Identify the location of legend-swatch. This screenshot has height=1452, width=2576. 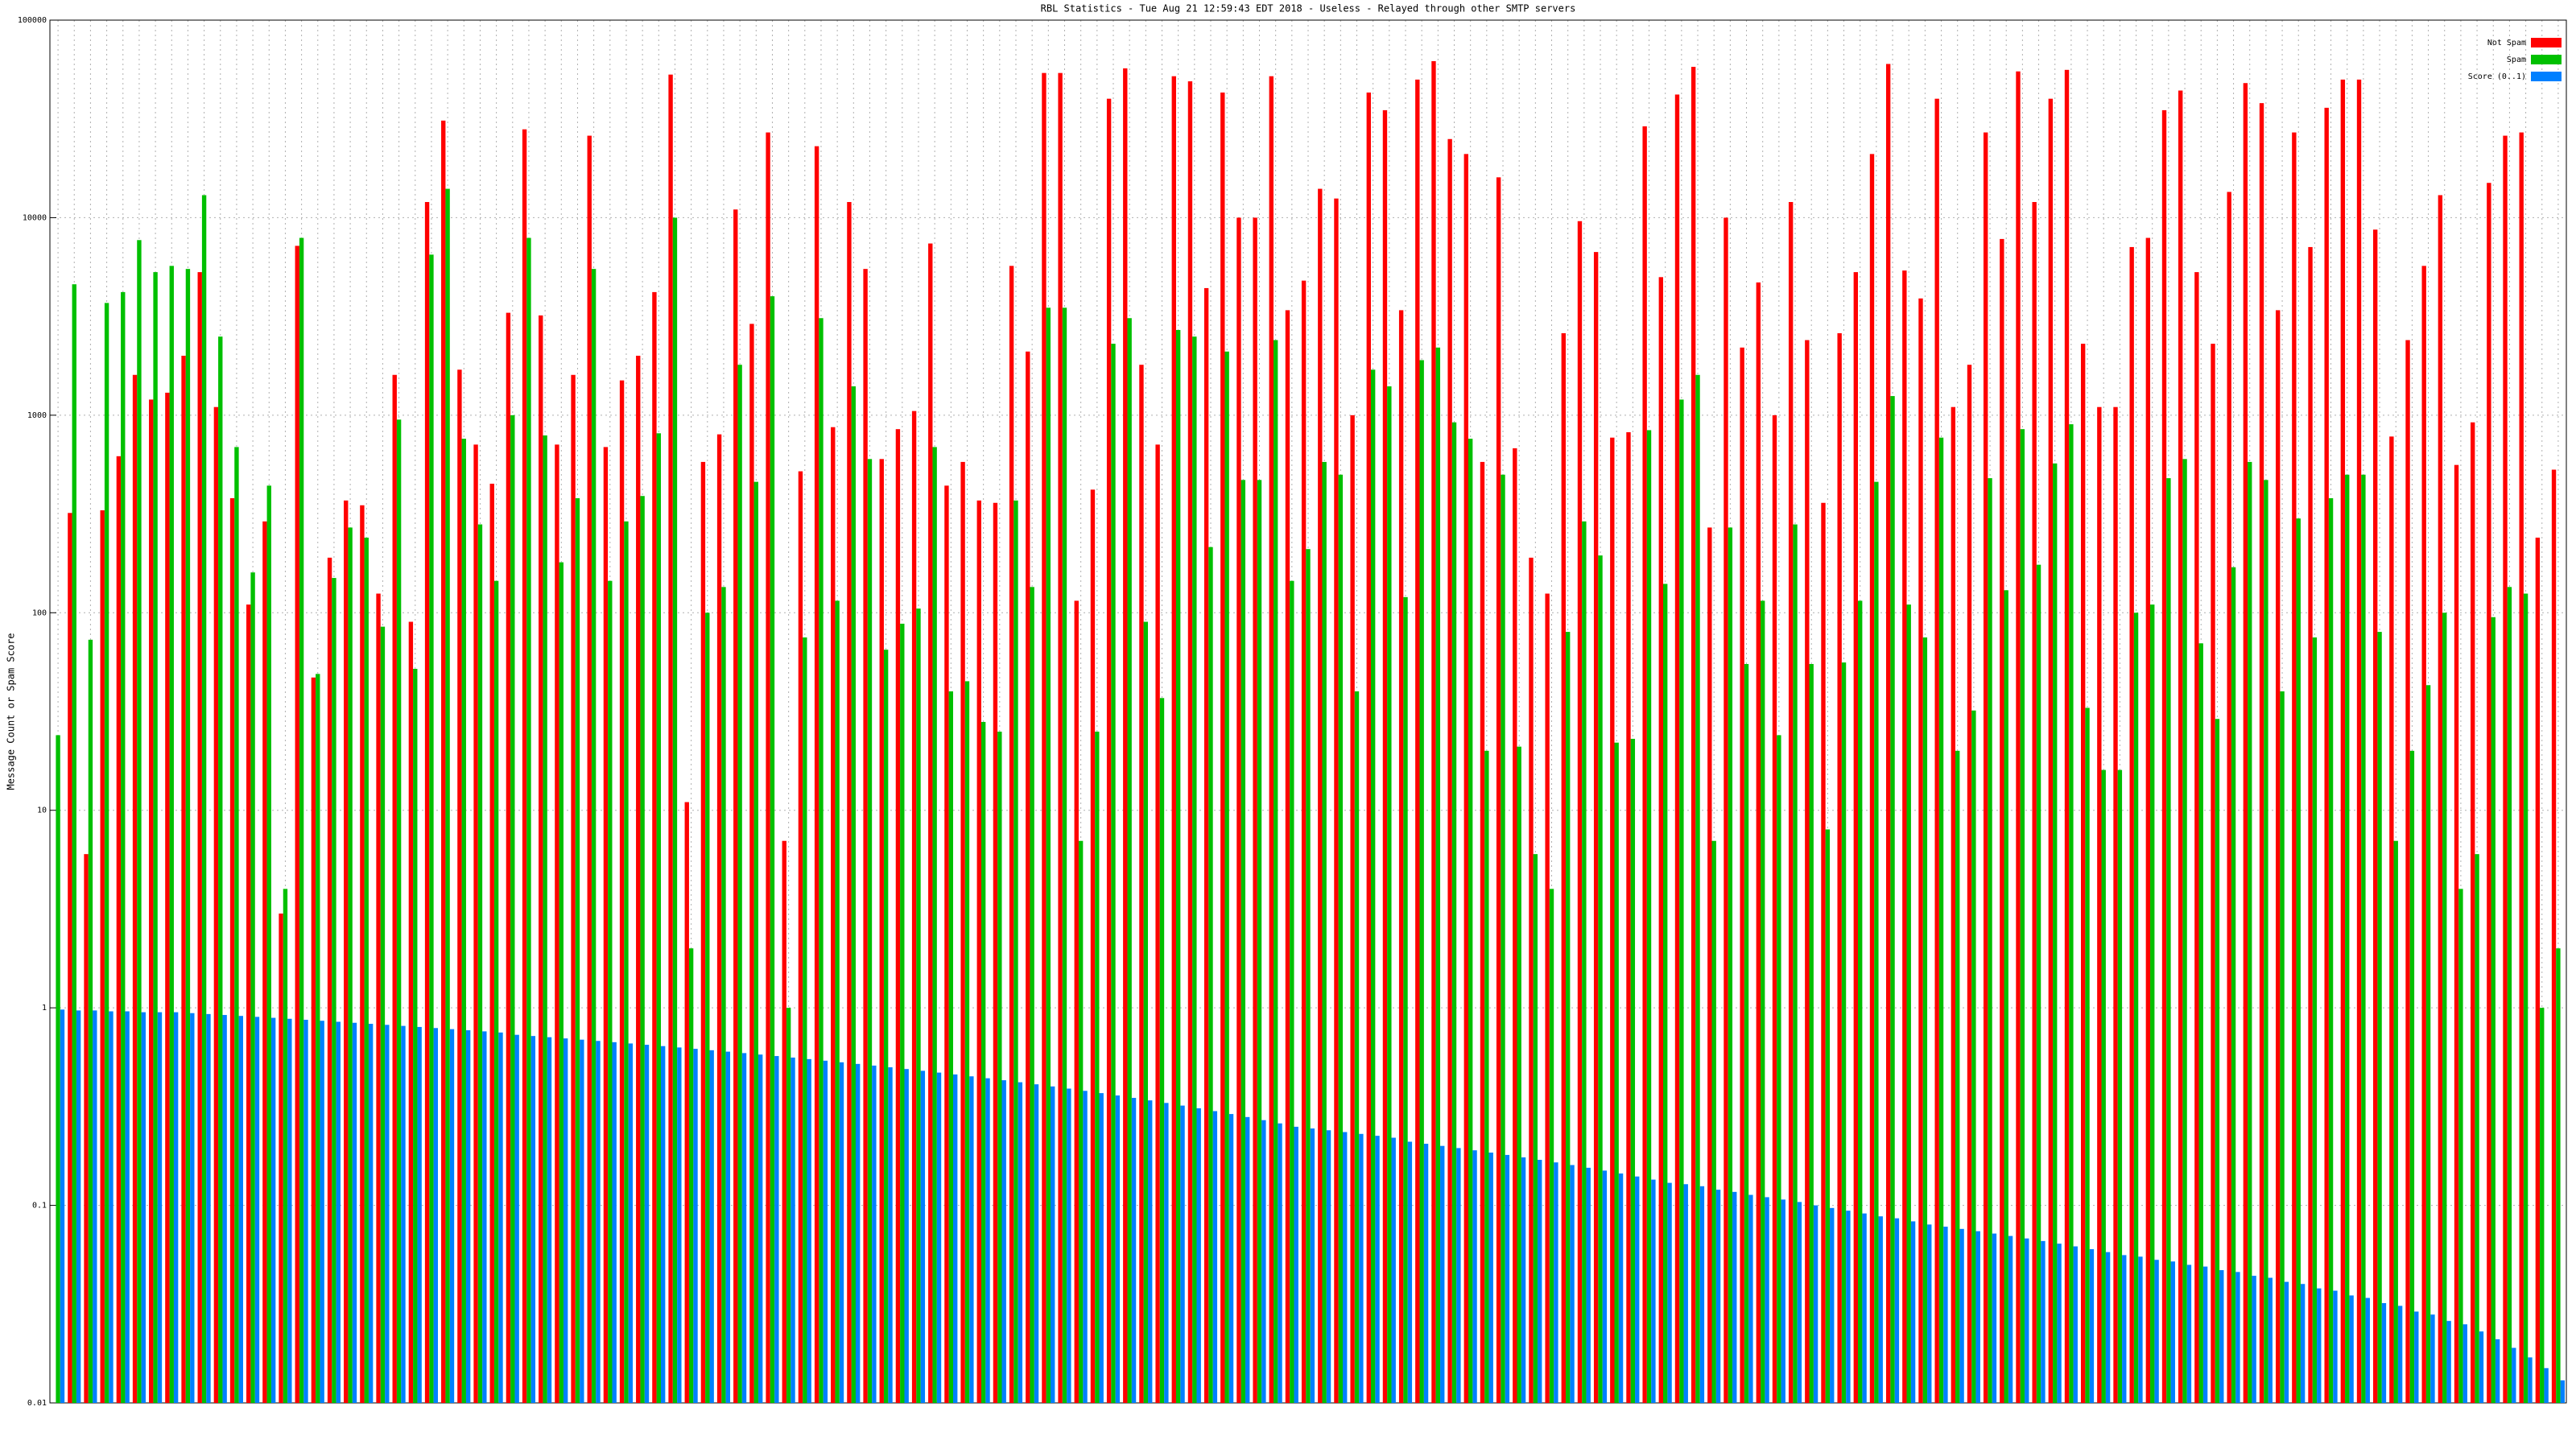
(2546, 43).